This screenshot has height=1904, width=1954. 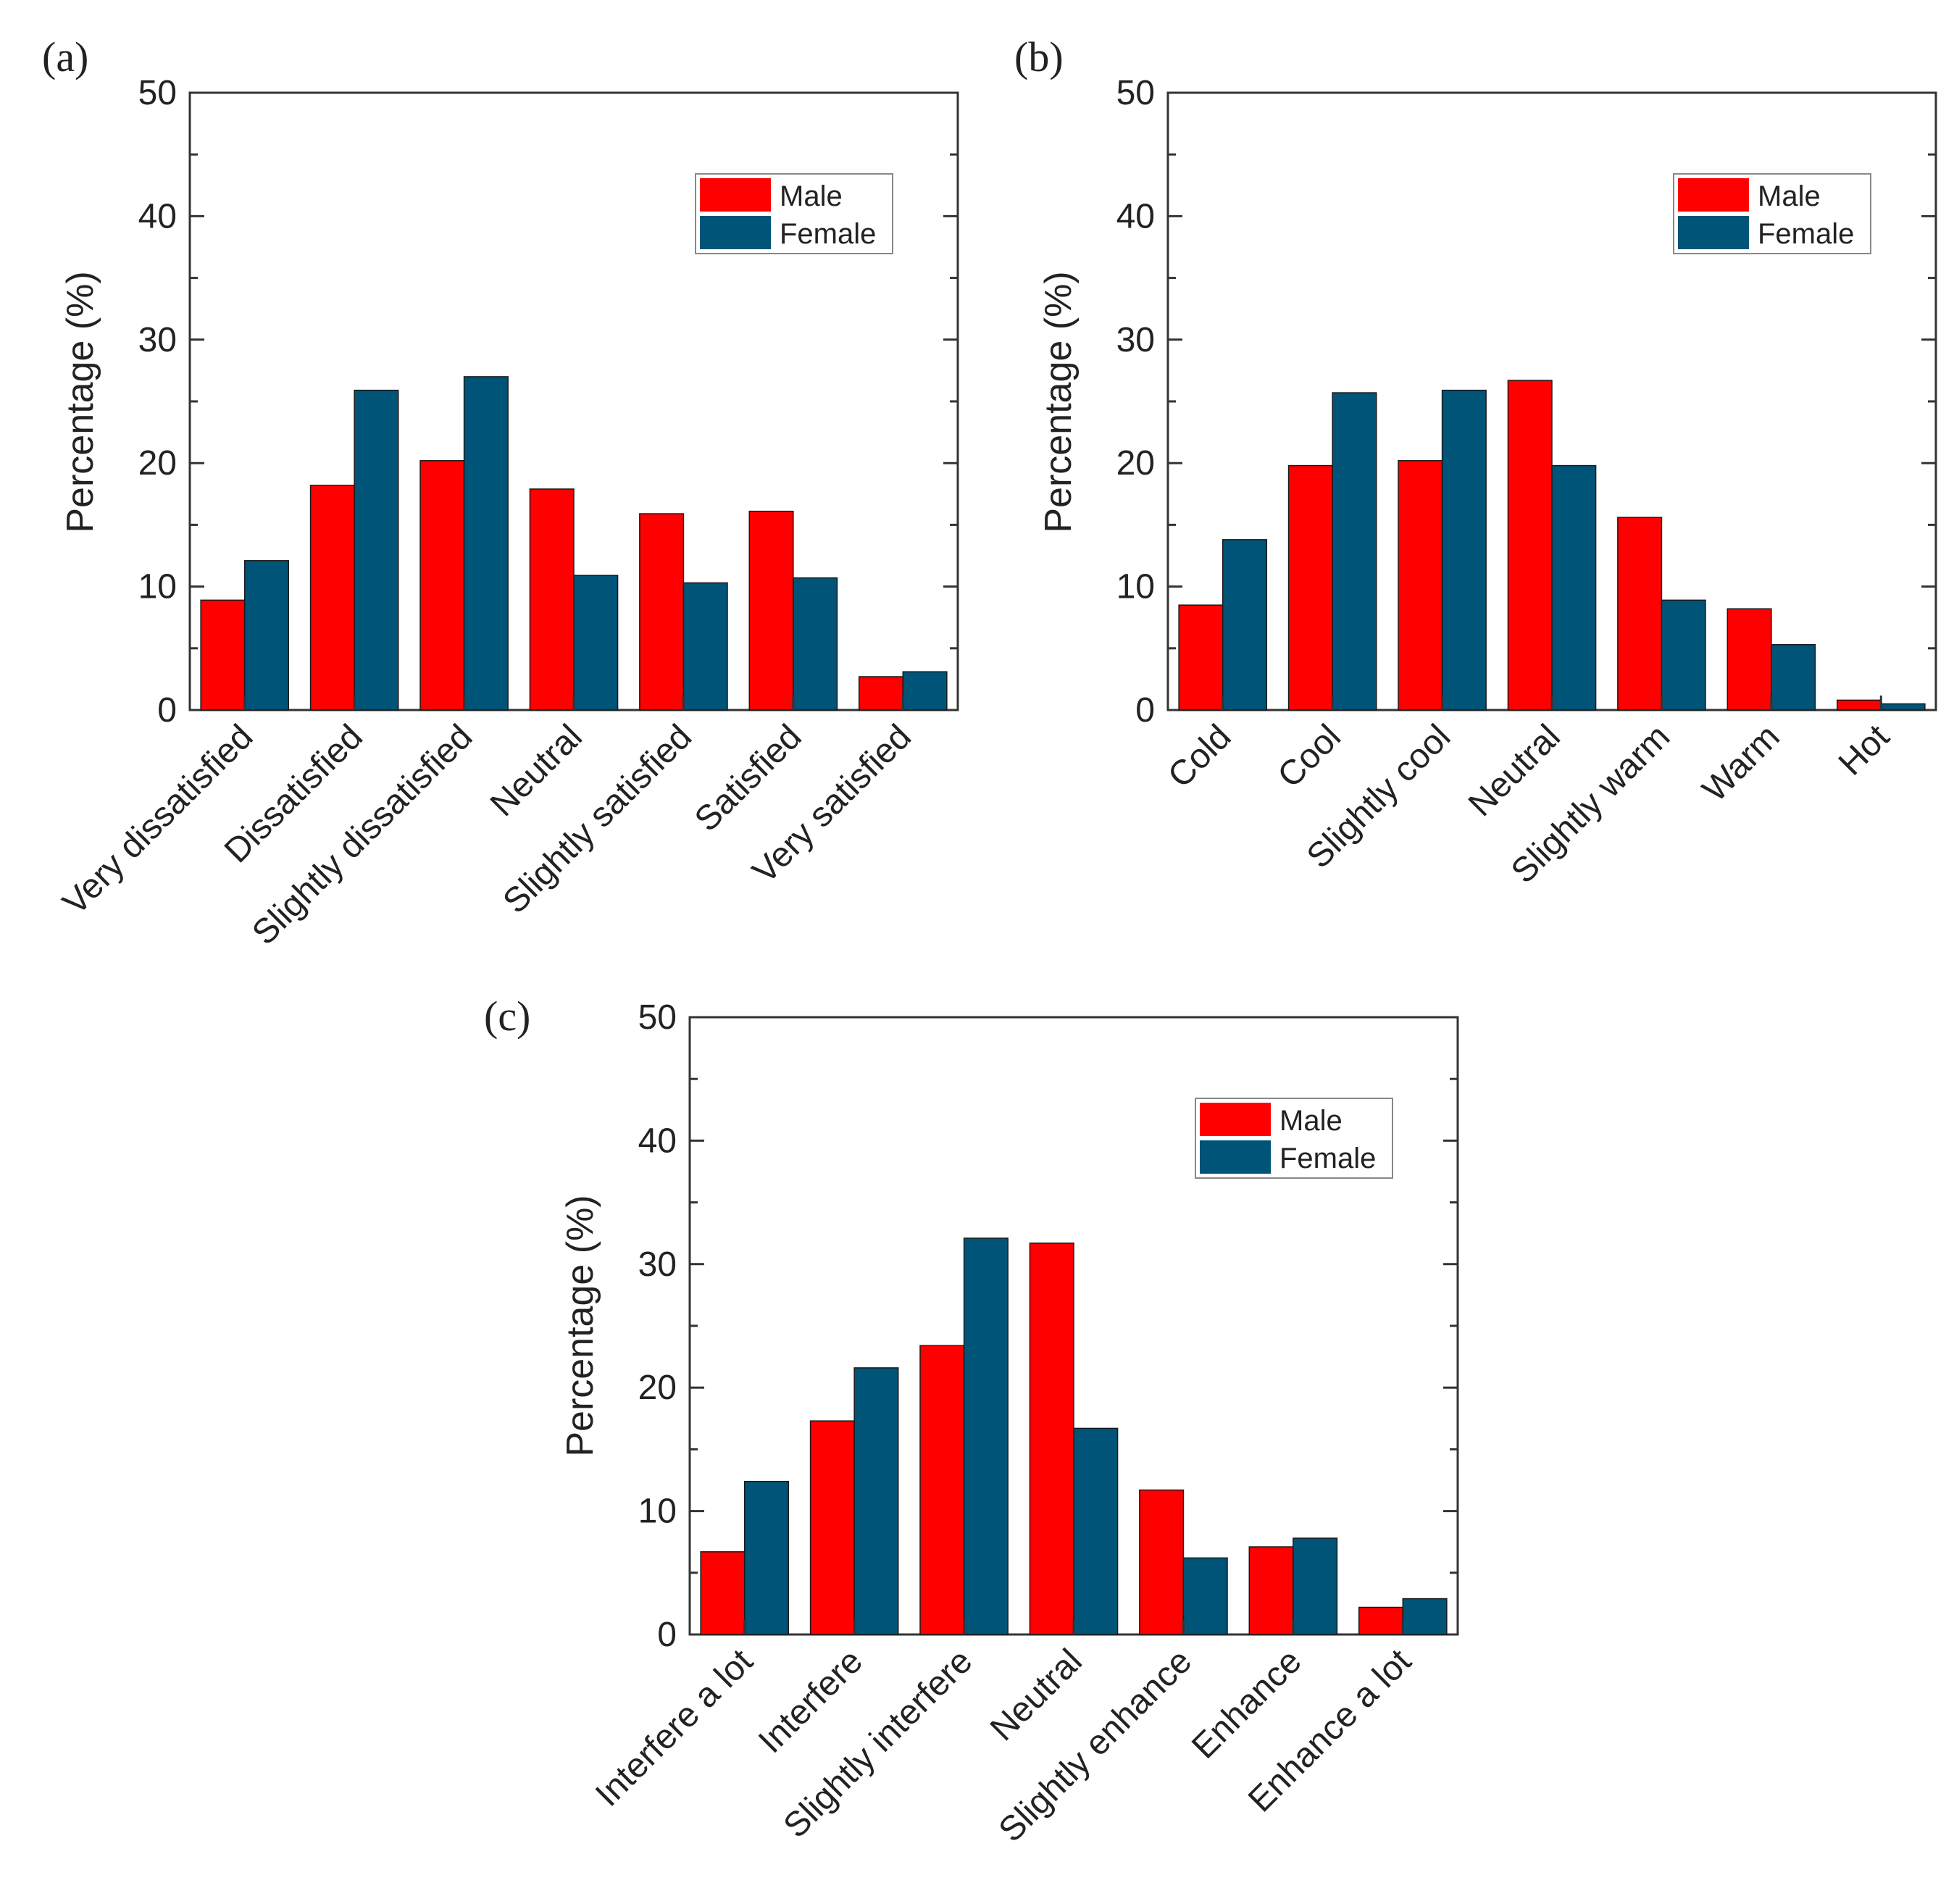 What do you see at coordinates (1162, 1562) in the screenshot?
I see `bar-male-slightly-enhance` at bounding box center [1162, 1562].